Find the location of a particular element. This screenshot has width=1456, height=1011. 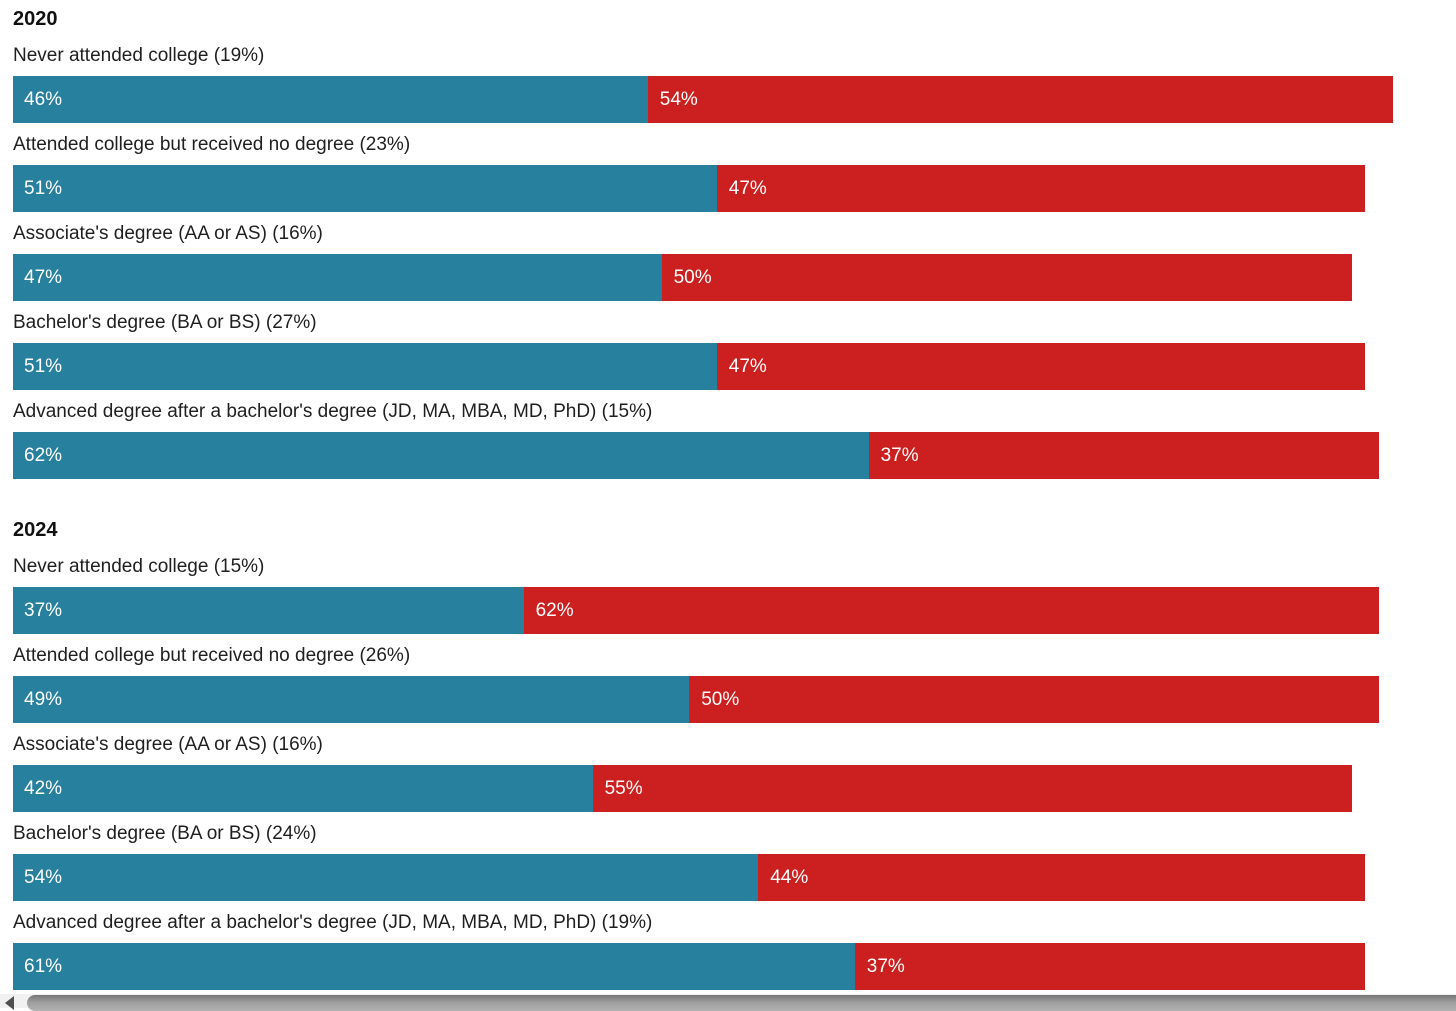

blue-bar-value: 47% is located at coordinates (43, 277).